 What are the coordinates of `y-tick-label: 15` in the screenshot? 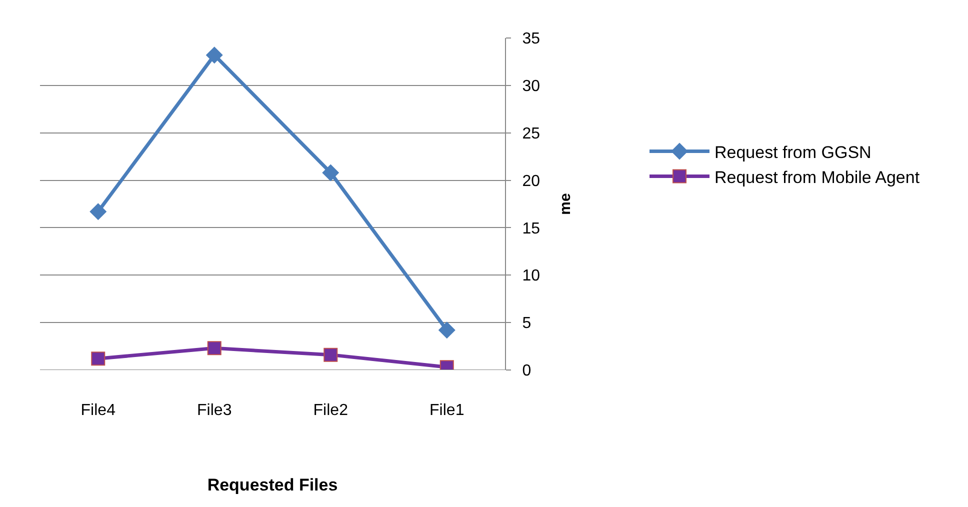 It's located at (531, 229).